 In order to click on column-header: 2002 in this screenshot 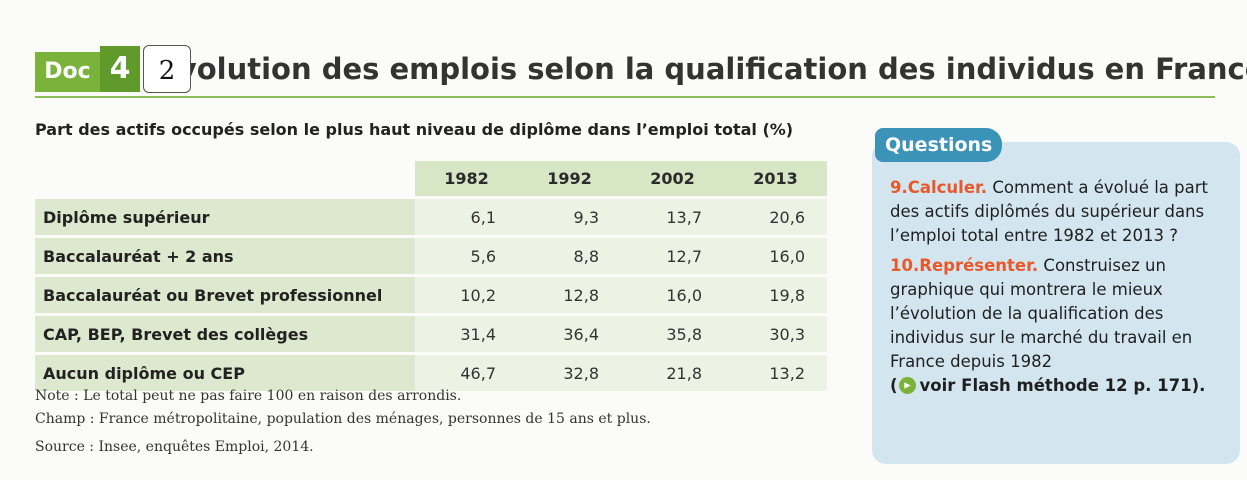, I will do `click(672, 178)`.